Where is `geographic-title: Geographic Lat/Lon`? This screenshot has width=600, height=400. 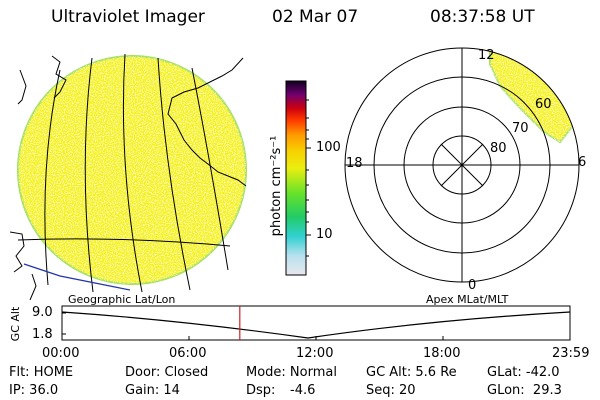
geographic-title: Geographic Lat/Lon is located at coordinates (122, 299).